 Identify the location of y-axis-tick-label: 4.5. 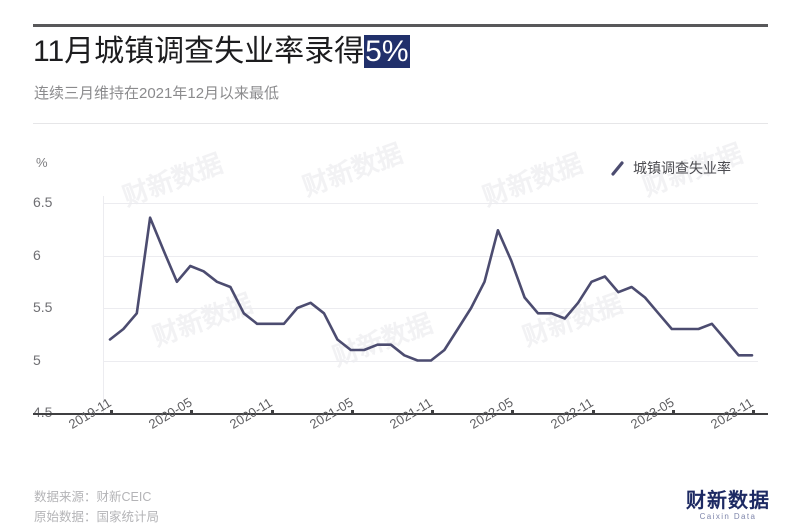
(43, 412).